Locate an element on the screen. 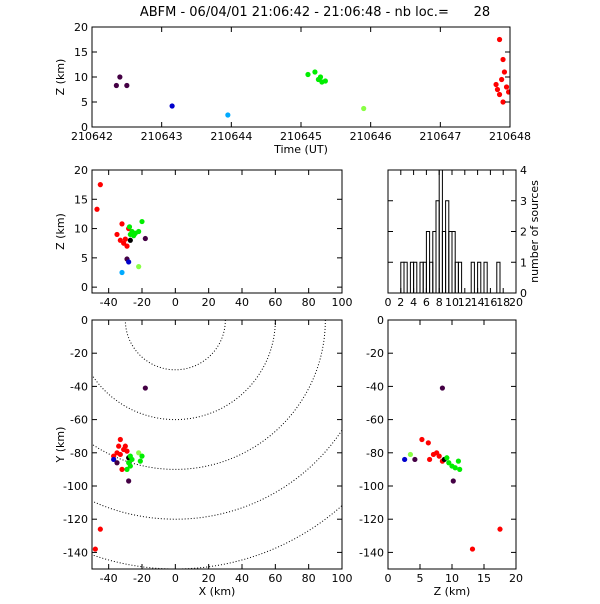 The width and height of the screenshot is (600, 604). x-tick-label: 210648 is located at coordinates (510, 136).